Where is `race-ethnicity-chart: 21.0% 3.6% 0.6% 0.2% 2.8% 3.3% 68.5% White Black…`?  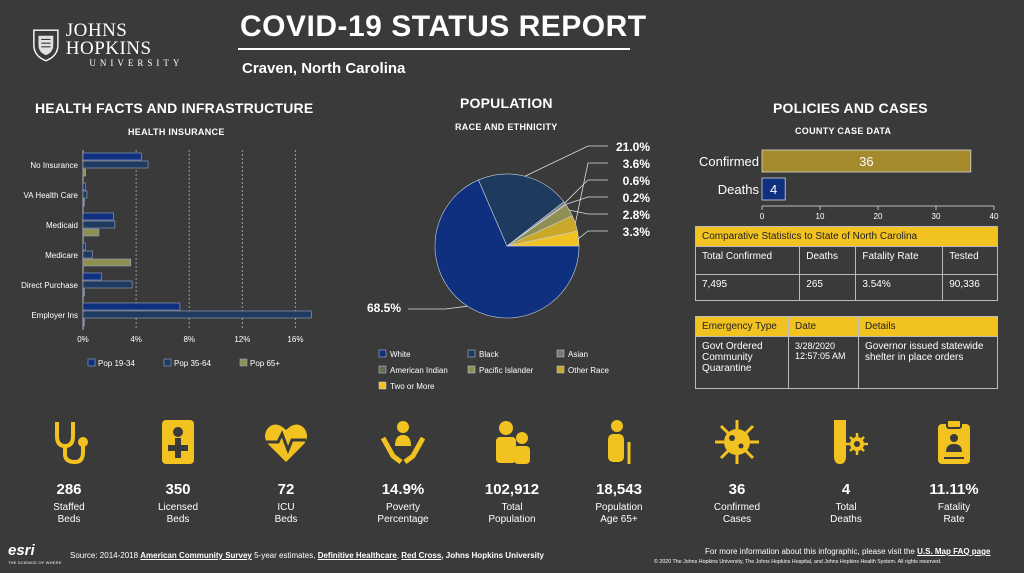 race-ethnicity-chart: 21.0% 3.6% 0.6% 0.2% 2.8% 3.3% 68.5% White Black… is located at coordinates (509, 265).